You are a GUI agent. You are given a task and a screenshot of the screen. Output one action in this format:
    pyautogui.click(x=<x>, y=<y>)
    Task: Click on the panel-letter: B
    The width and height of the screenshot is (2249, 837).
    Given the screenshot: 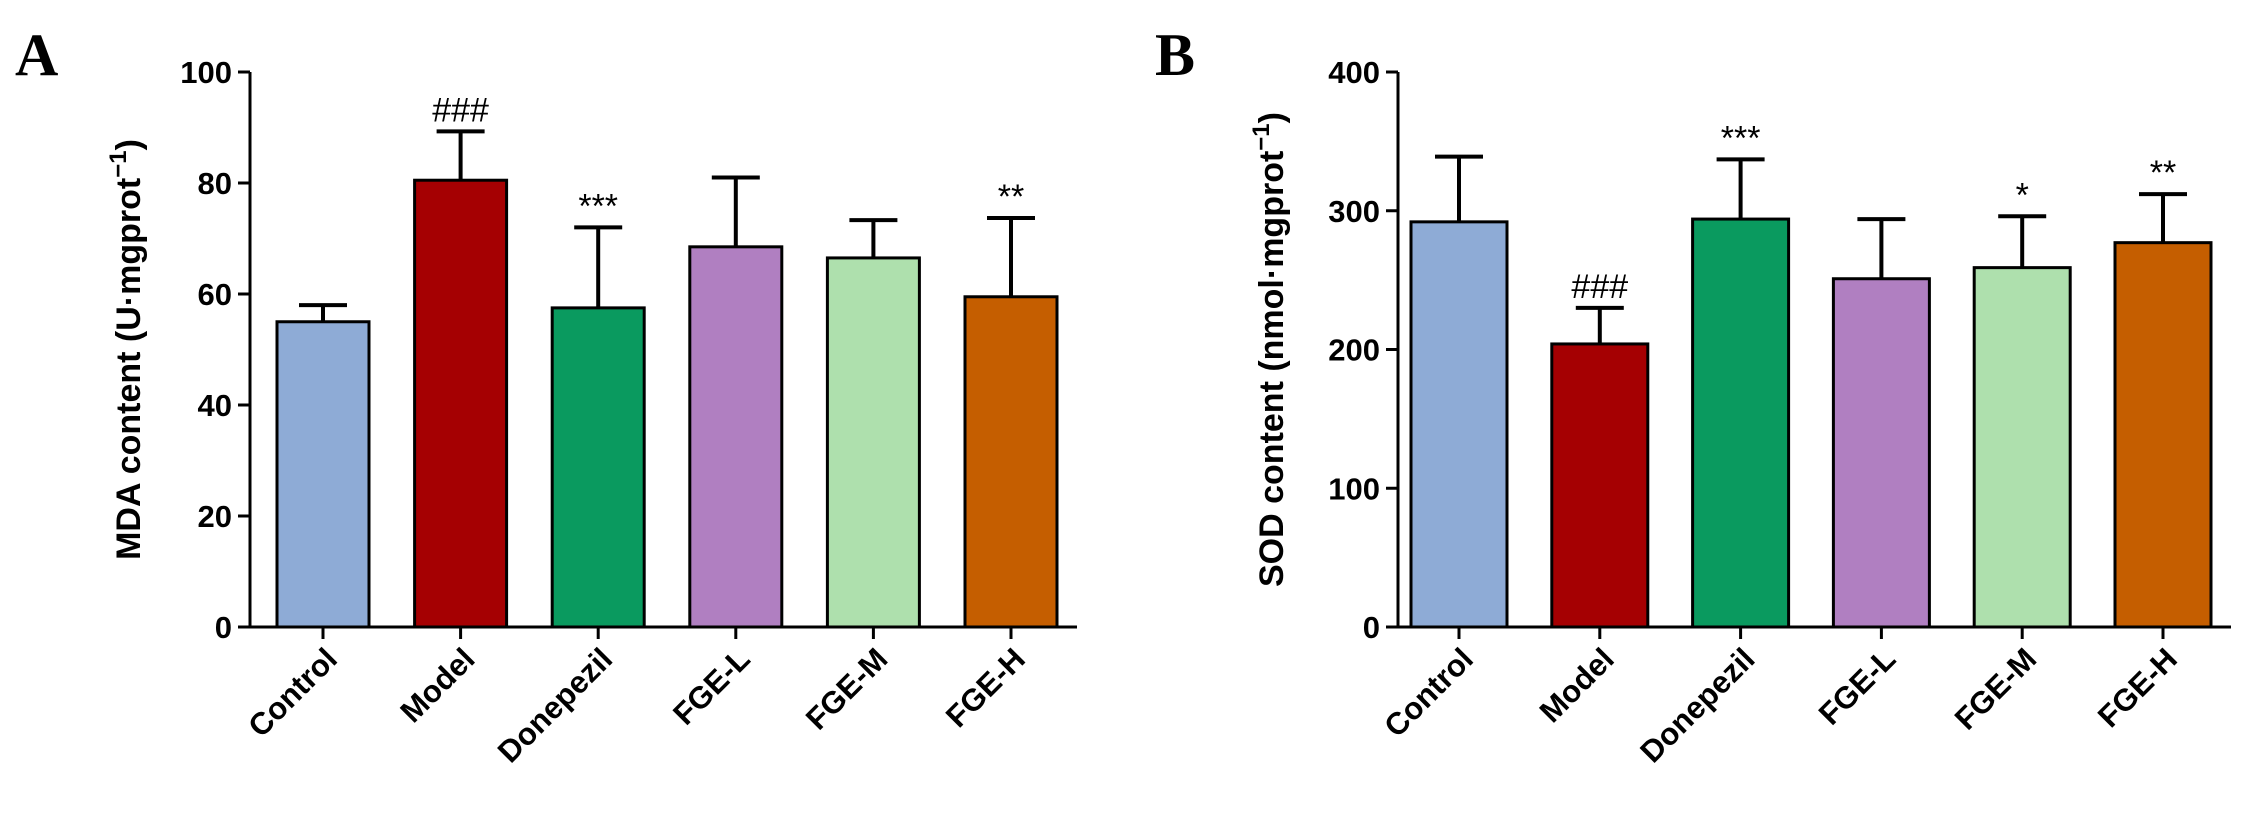 What is the action you would take?
    pyautogui.click(x=1175, y=55)
    